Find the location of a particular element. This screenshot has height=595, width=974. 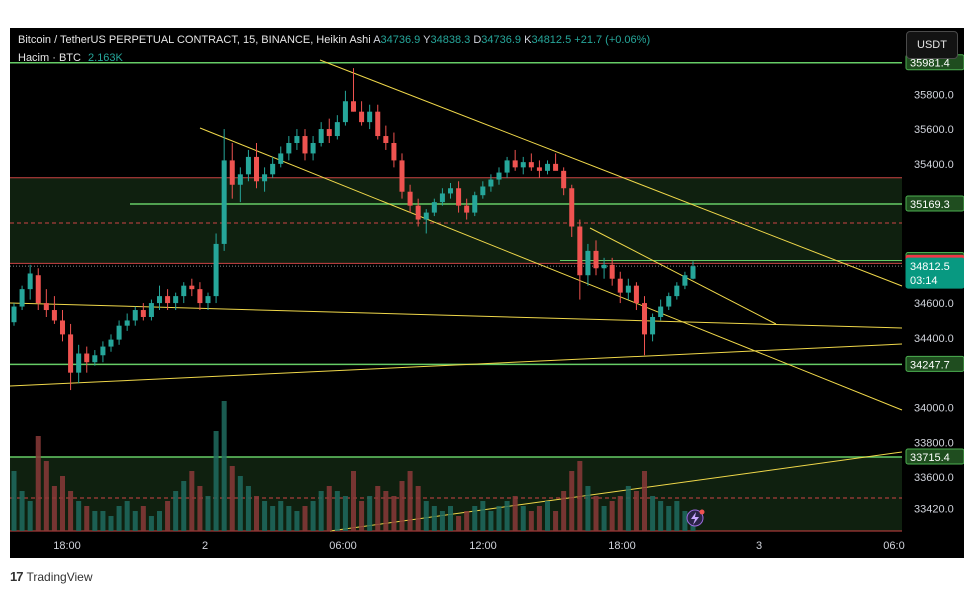

x-tick-label: 06:0 is located at coordinates (893, 546).